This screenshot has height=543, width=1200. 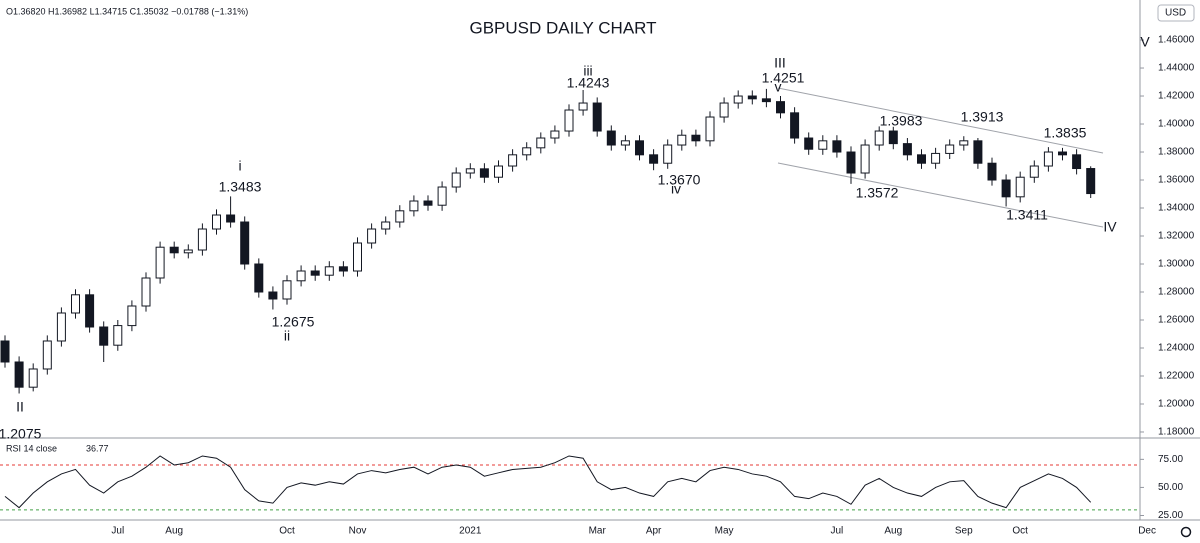 I want to click on wave-annotation: II, so click(x=20, y=407).